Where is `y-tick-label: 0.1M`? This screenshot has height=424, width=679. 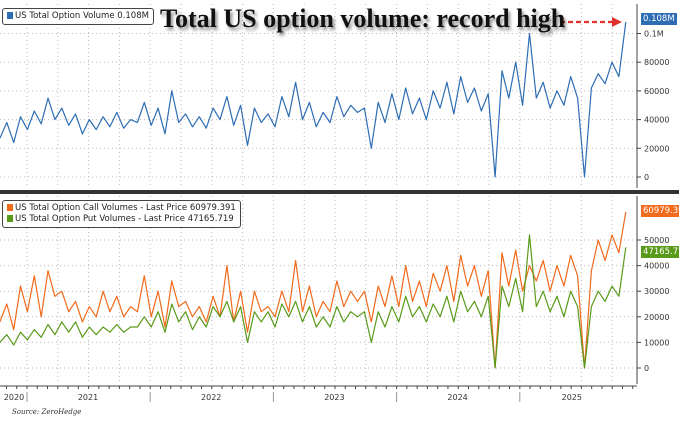
y-tick-label: 0.1M is located at coordinates (654, 34).